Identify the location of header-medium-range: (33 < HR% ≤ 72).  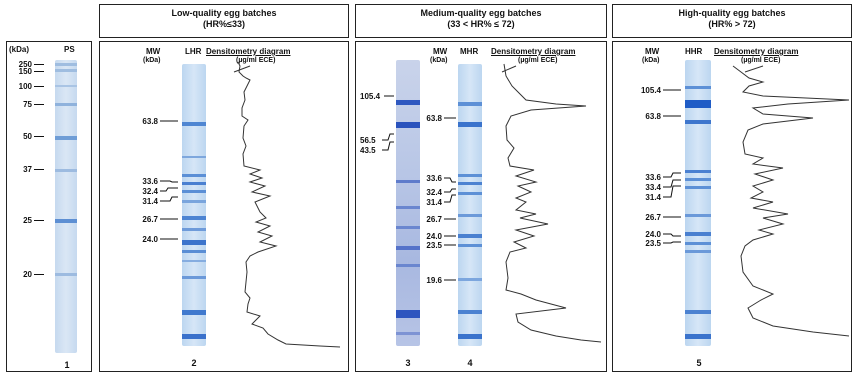
(481, 24).